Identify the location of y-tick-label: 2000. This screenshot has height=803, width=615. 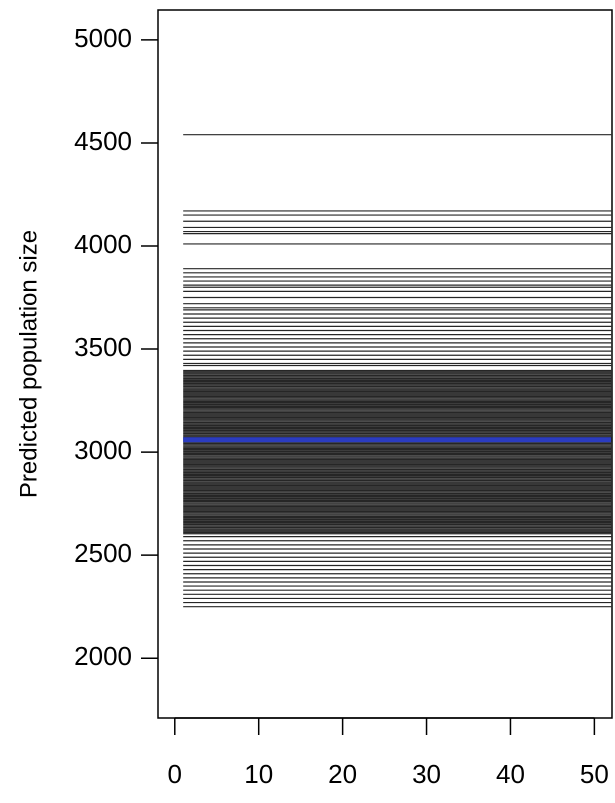
(103, 656).